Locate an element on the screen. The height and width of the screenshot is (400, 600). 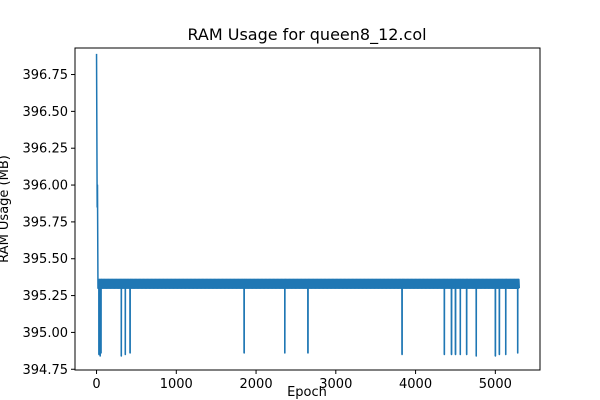
x-axis: 0 1000 2000 3000 4000 5000 is located at coordinates (302, 381).